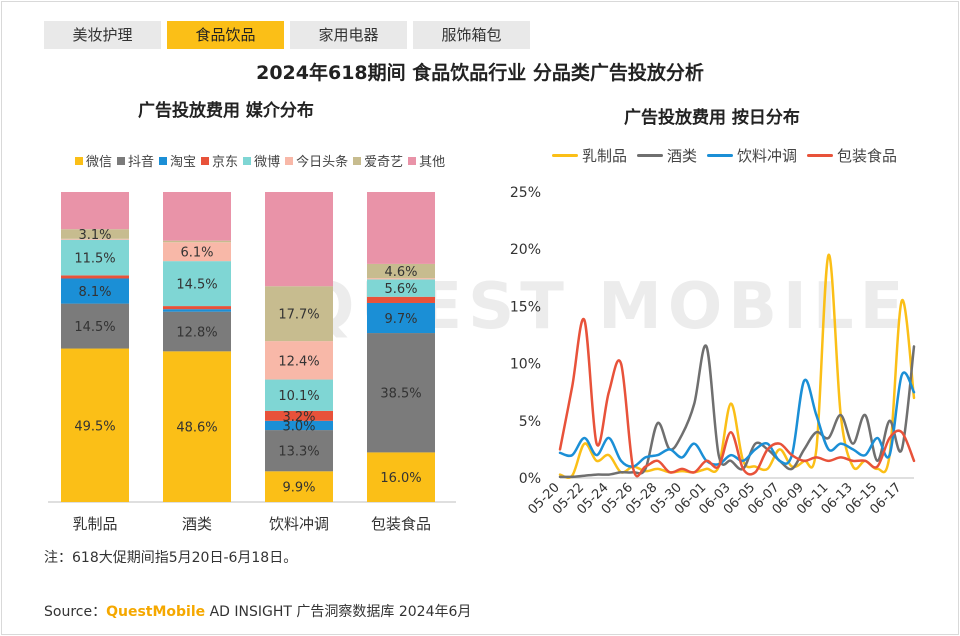 The height and width of the screenshot is (636, 960). I want to click on y-tick-label: 5%, so click(530, 422).